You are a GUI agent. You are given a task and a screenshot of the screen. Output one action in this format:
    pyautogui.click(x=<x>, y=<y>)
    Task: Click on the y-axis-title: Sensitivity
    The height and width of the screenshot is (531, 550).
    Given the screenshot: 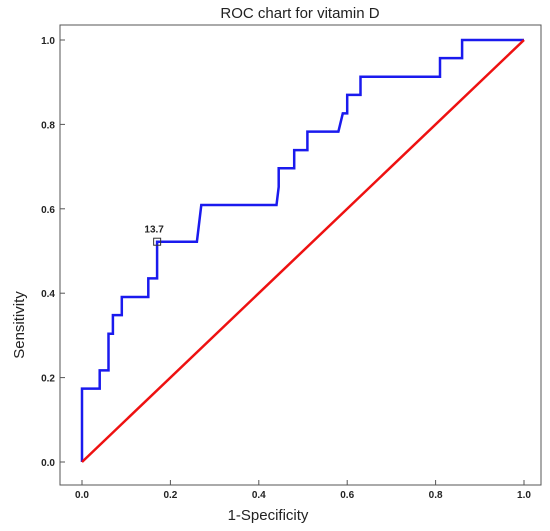 What is the action you would take?
    pyautogui.click(x=19, y=325)
    